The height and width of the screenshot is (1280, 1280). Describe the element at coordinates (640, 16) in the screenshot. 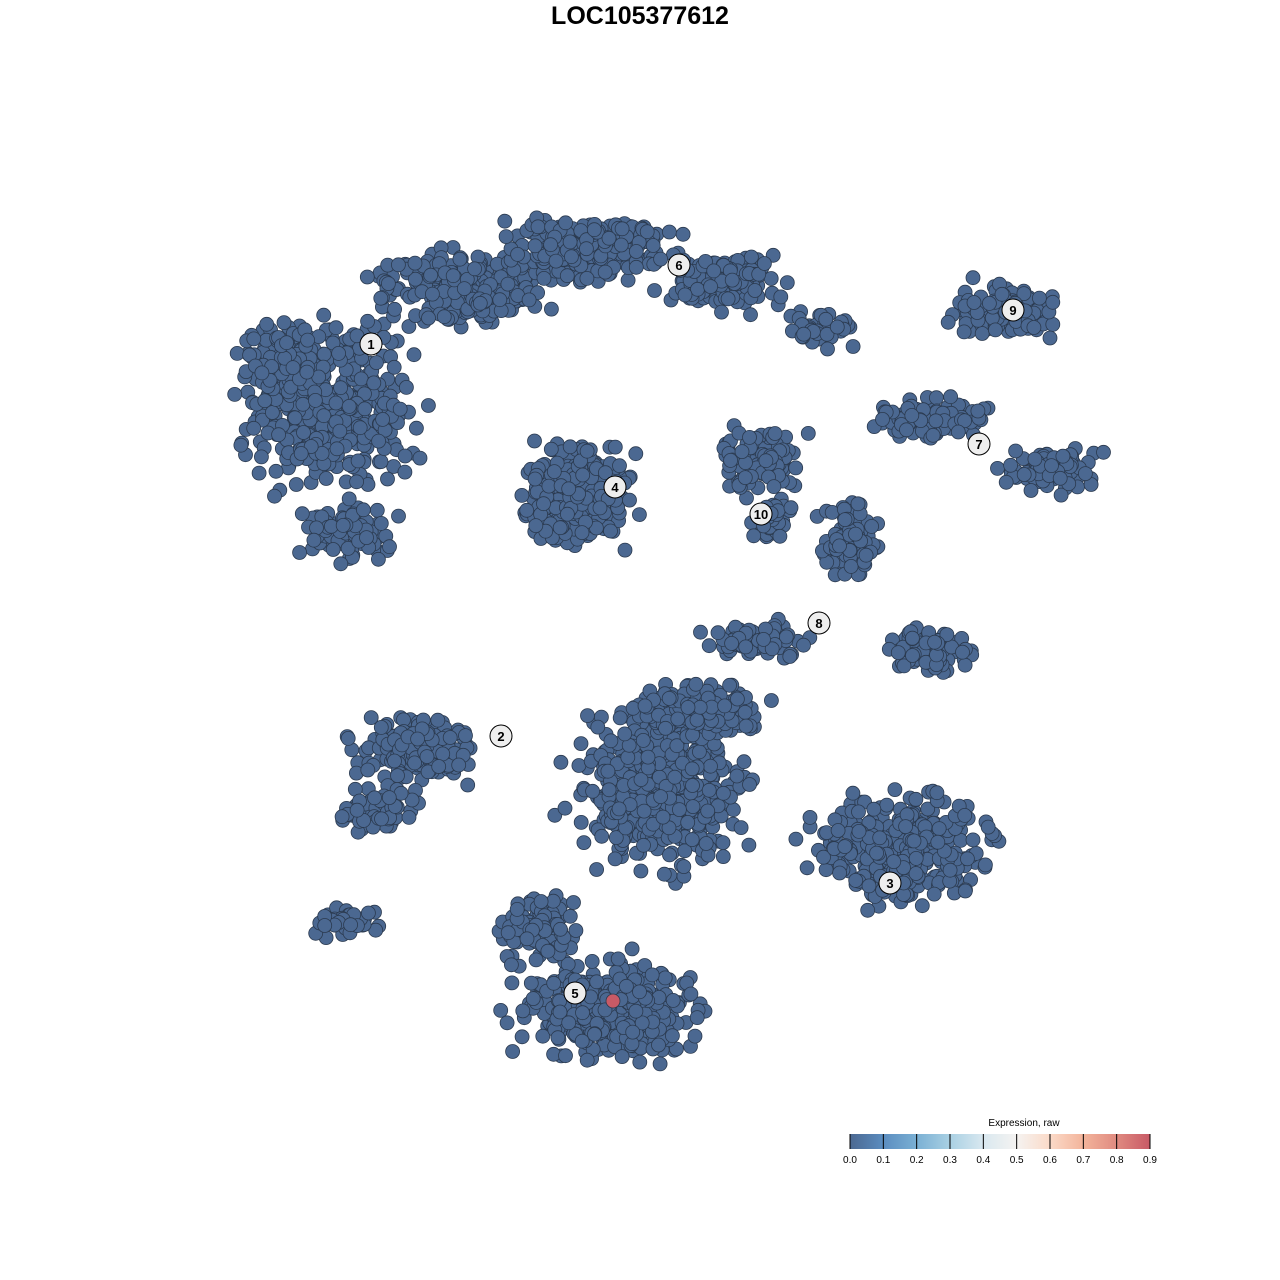

I see `chart-title: LOC105377612` at that location.